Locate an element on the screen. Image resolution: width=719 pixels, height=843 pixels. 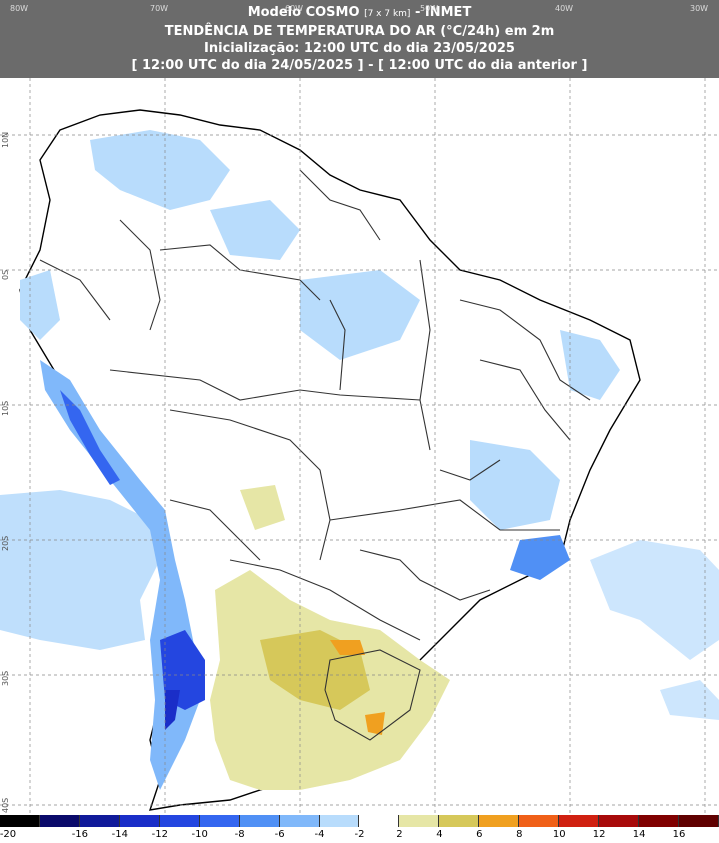
lon-label: 60W is located at coordinates (294, 8).